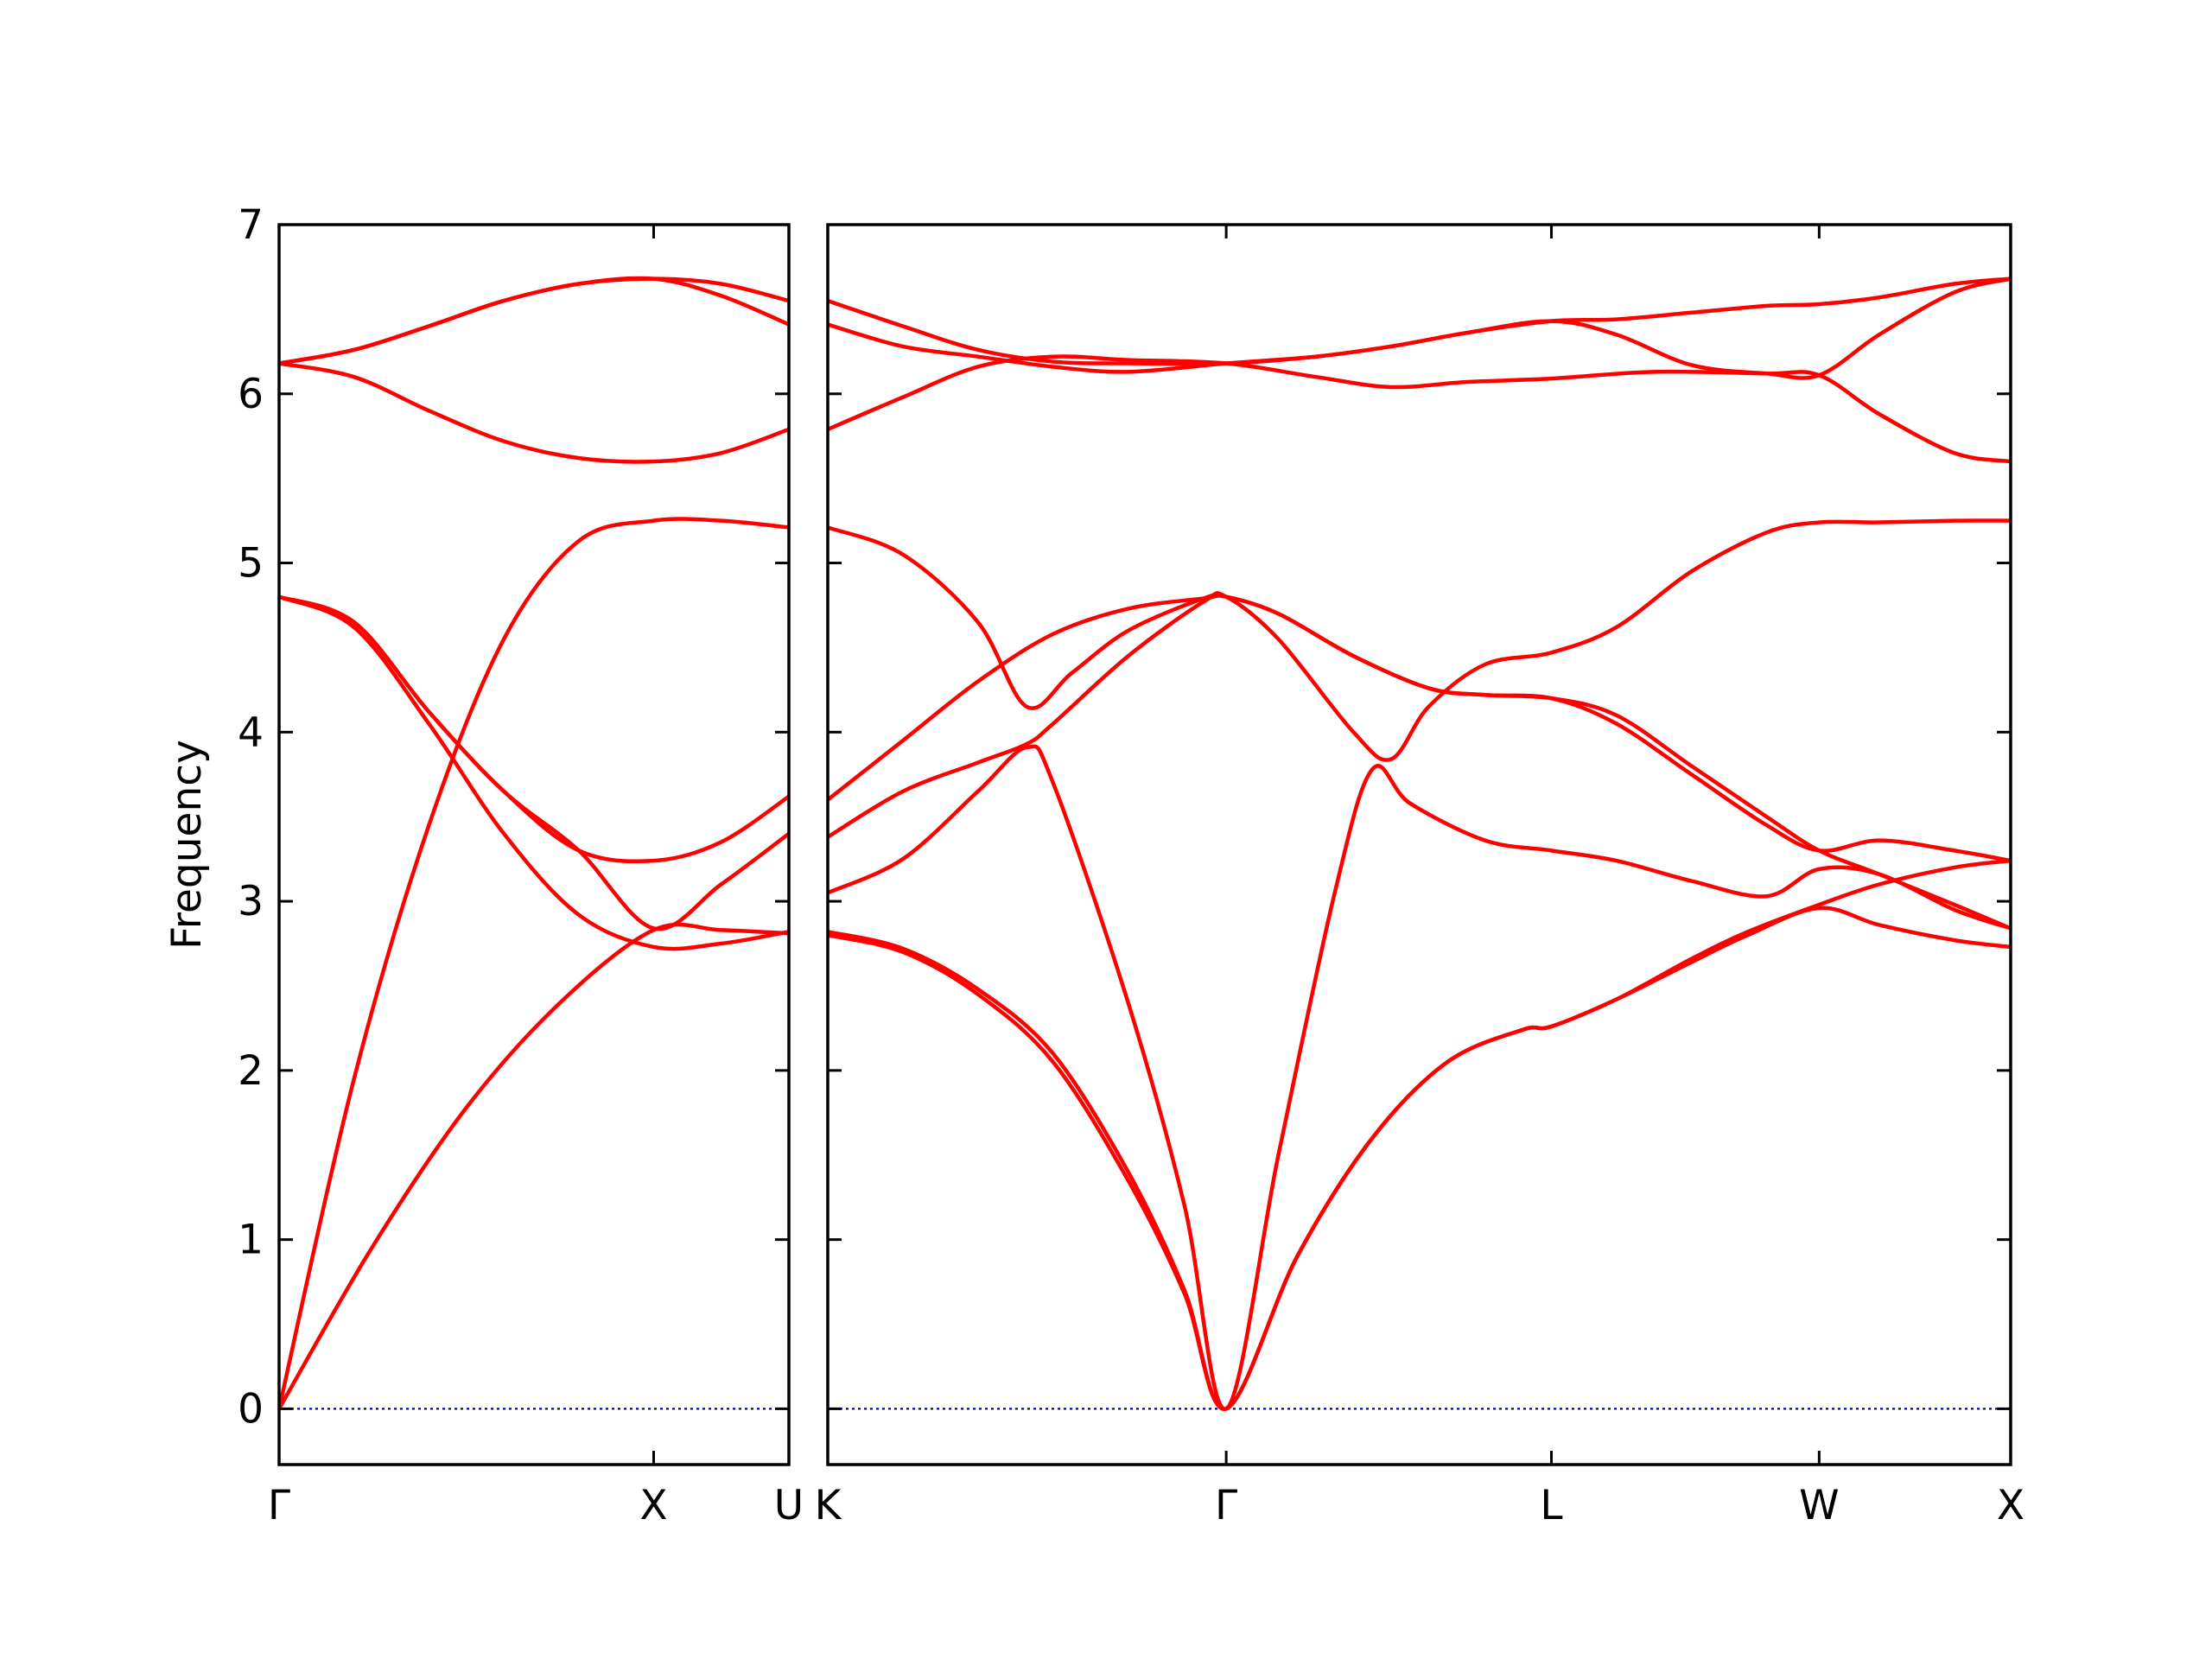 Image resolution: width=2212 pixels, height=1659 pixels. What do you see at coordinates (789, 1505) in the screenshot?
I see `x-tick-label: U` at bounding box center [789, 1505].